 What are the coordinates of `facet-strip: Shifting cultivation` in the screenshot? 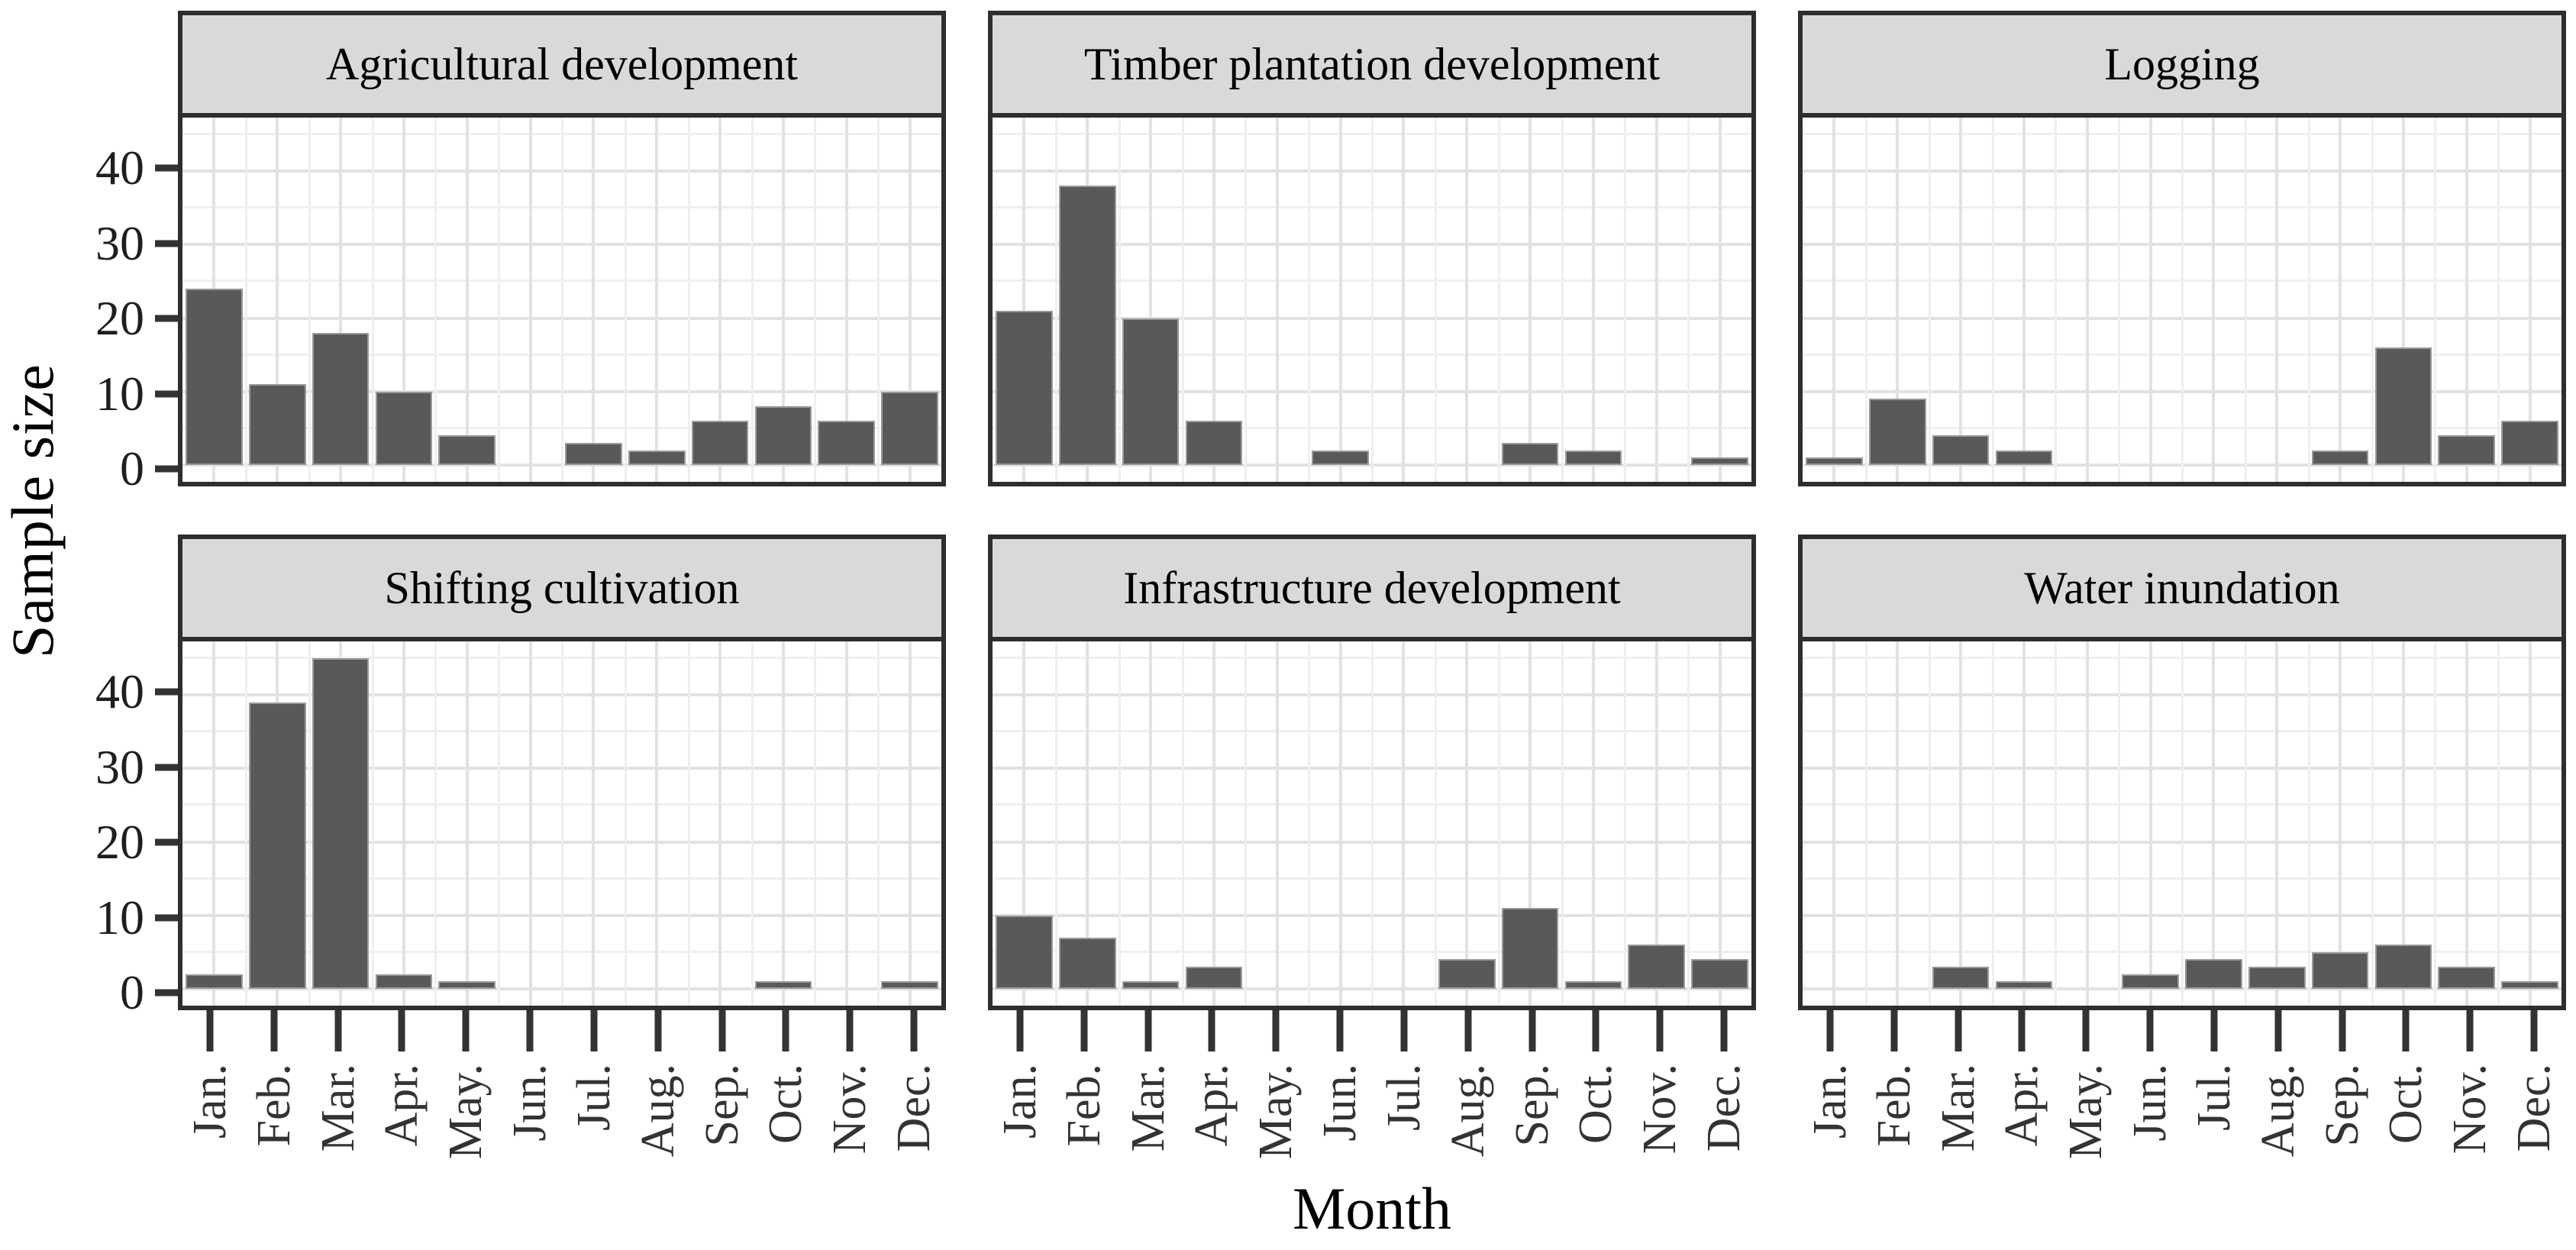 It's located at (562, 586).